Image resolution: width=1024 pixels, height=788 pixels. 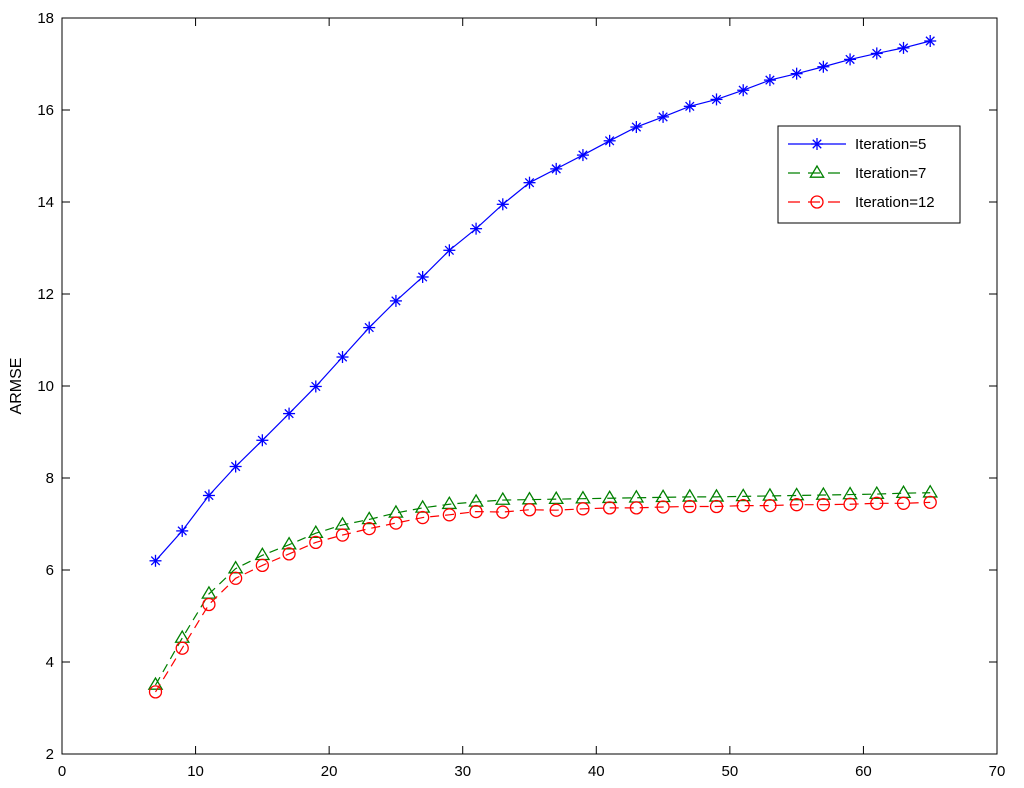 What do you see at coordinates (861, 202) in the screenshot?
I see `legend-item: Iteration=12` at bounding box center [861, 202].